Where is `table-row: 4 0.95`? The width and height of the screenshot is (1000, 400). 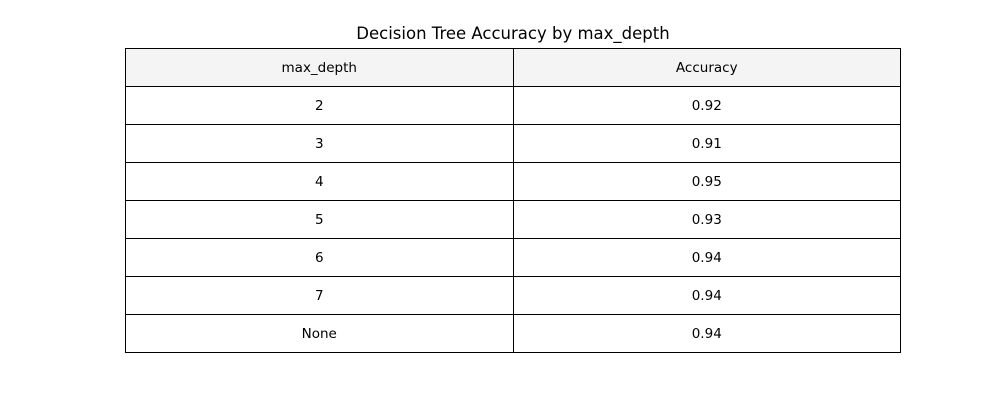 table-row: 4 0.95 is located at coordinates (513, 181).